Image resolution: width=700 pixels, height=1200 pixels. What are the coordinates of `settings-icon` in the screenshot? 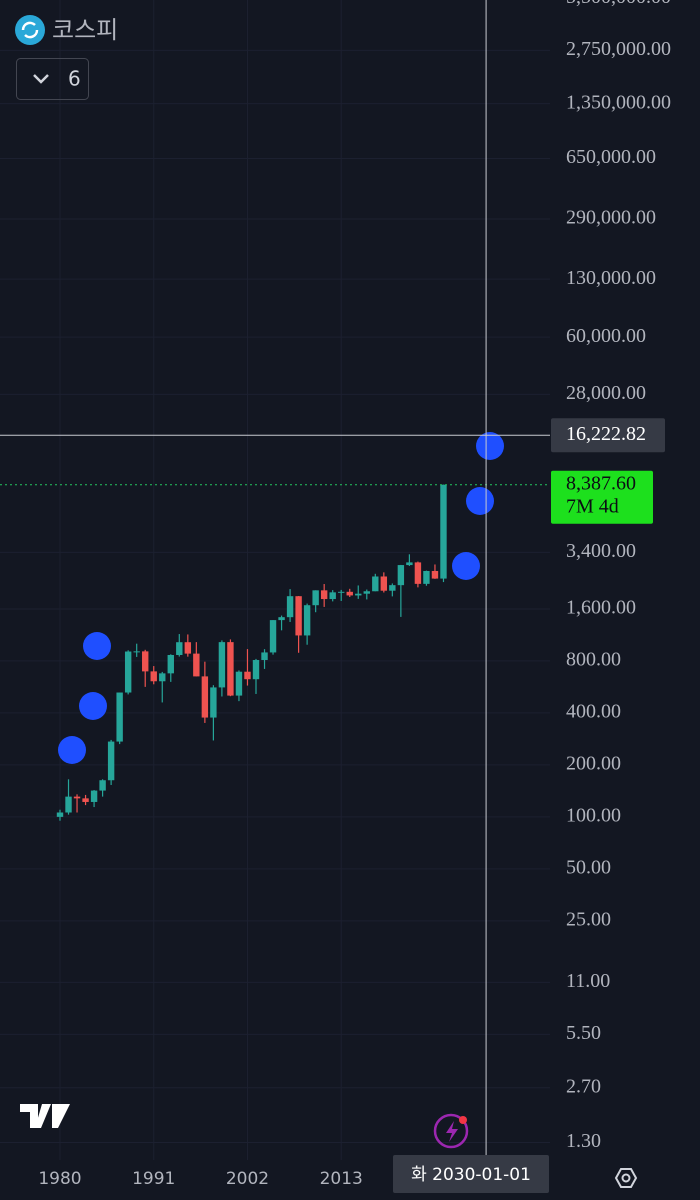 It's located at (626, 1178).